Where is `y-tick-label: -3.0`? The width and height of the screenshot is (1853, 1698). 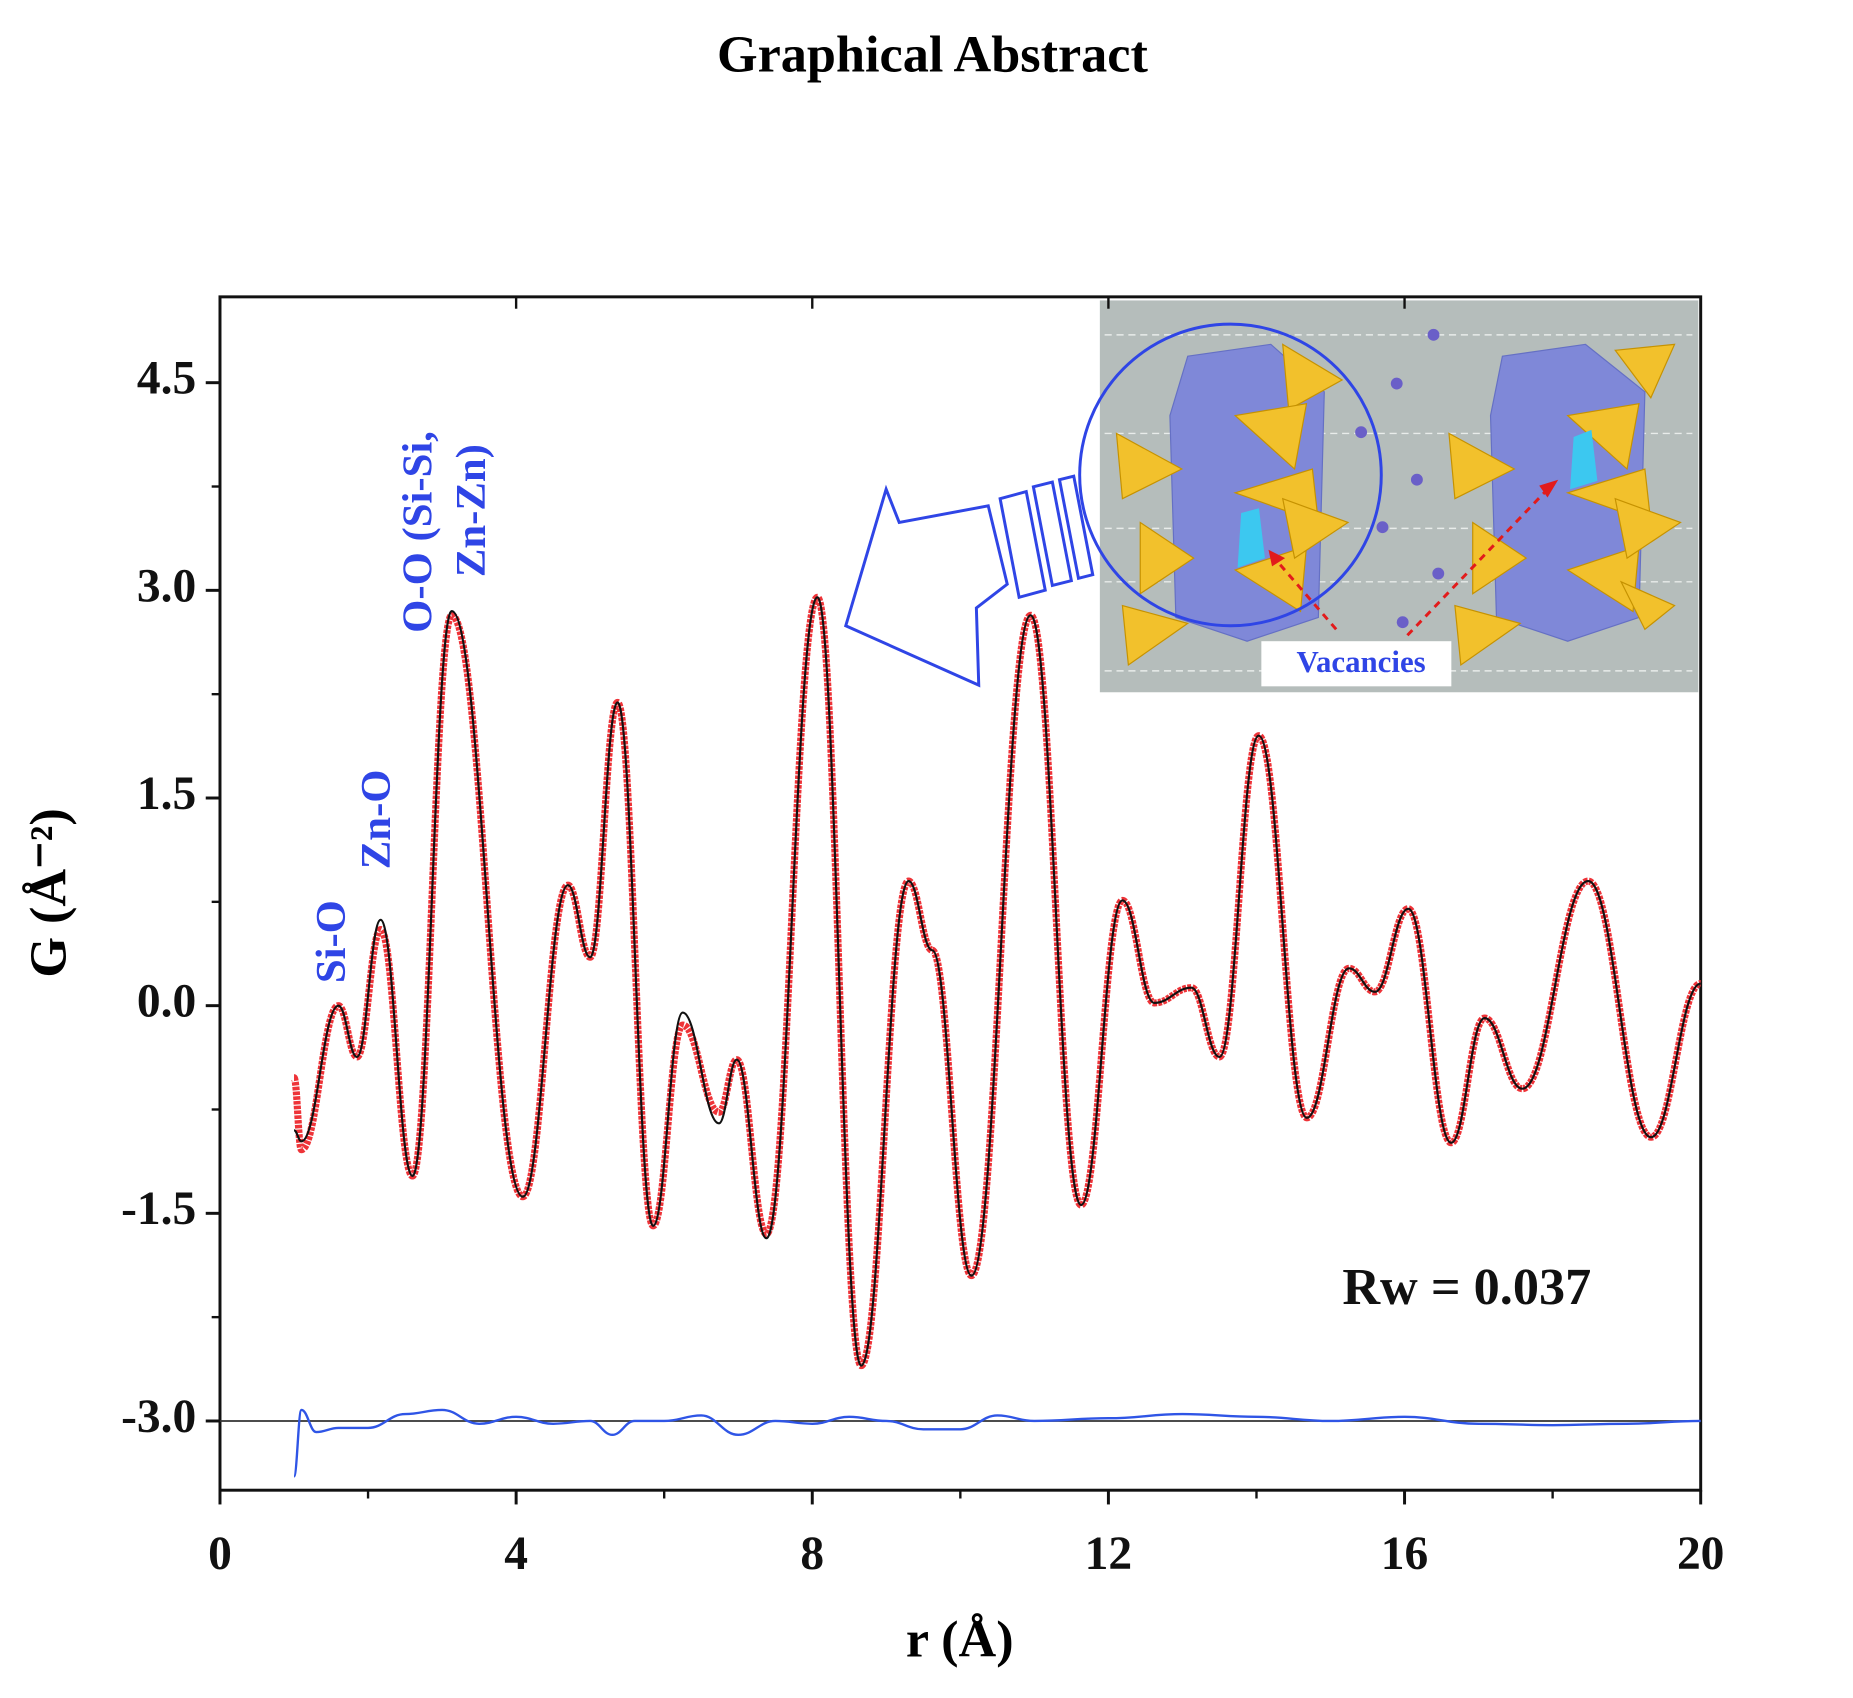
y-tick-label: -3.0 is located at coordinates (158, 1417).